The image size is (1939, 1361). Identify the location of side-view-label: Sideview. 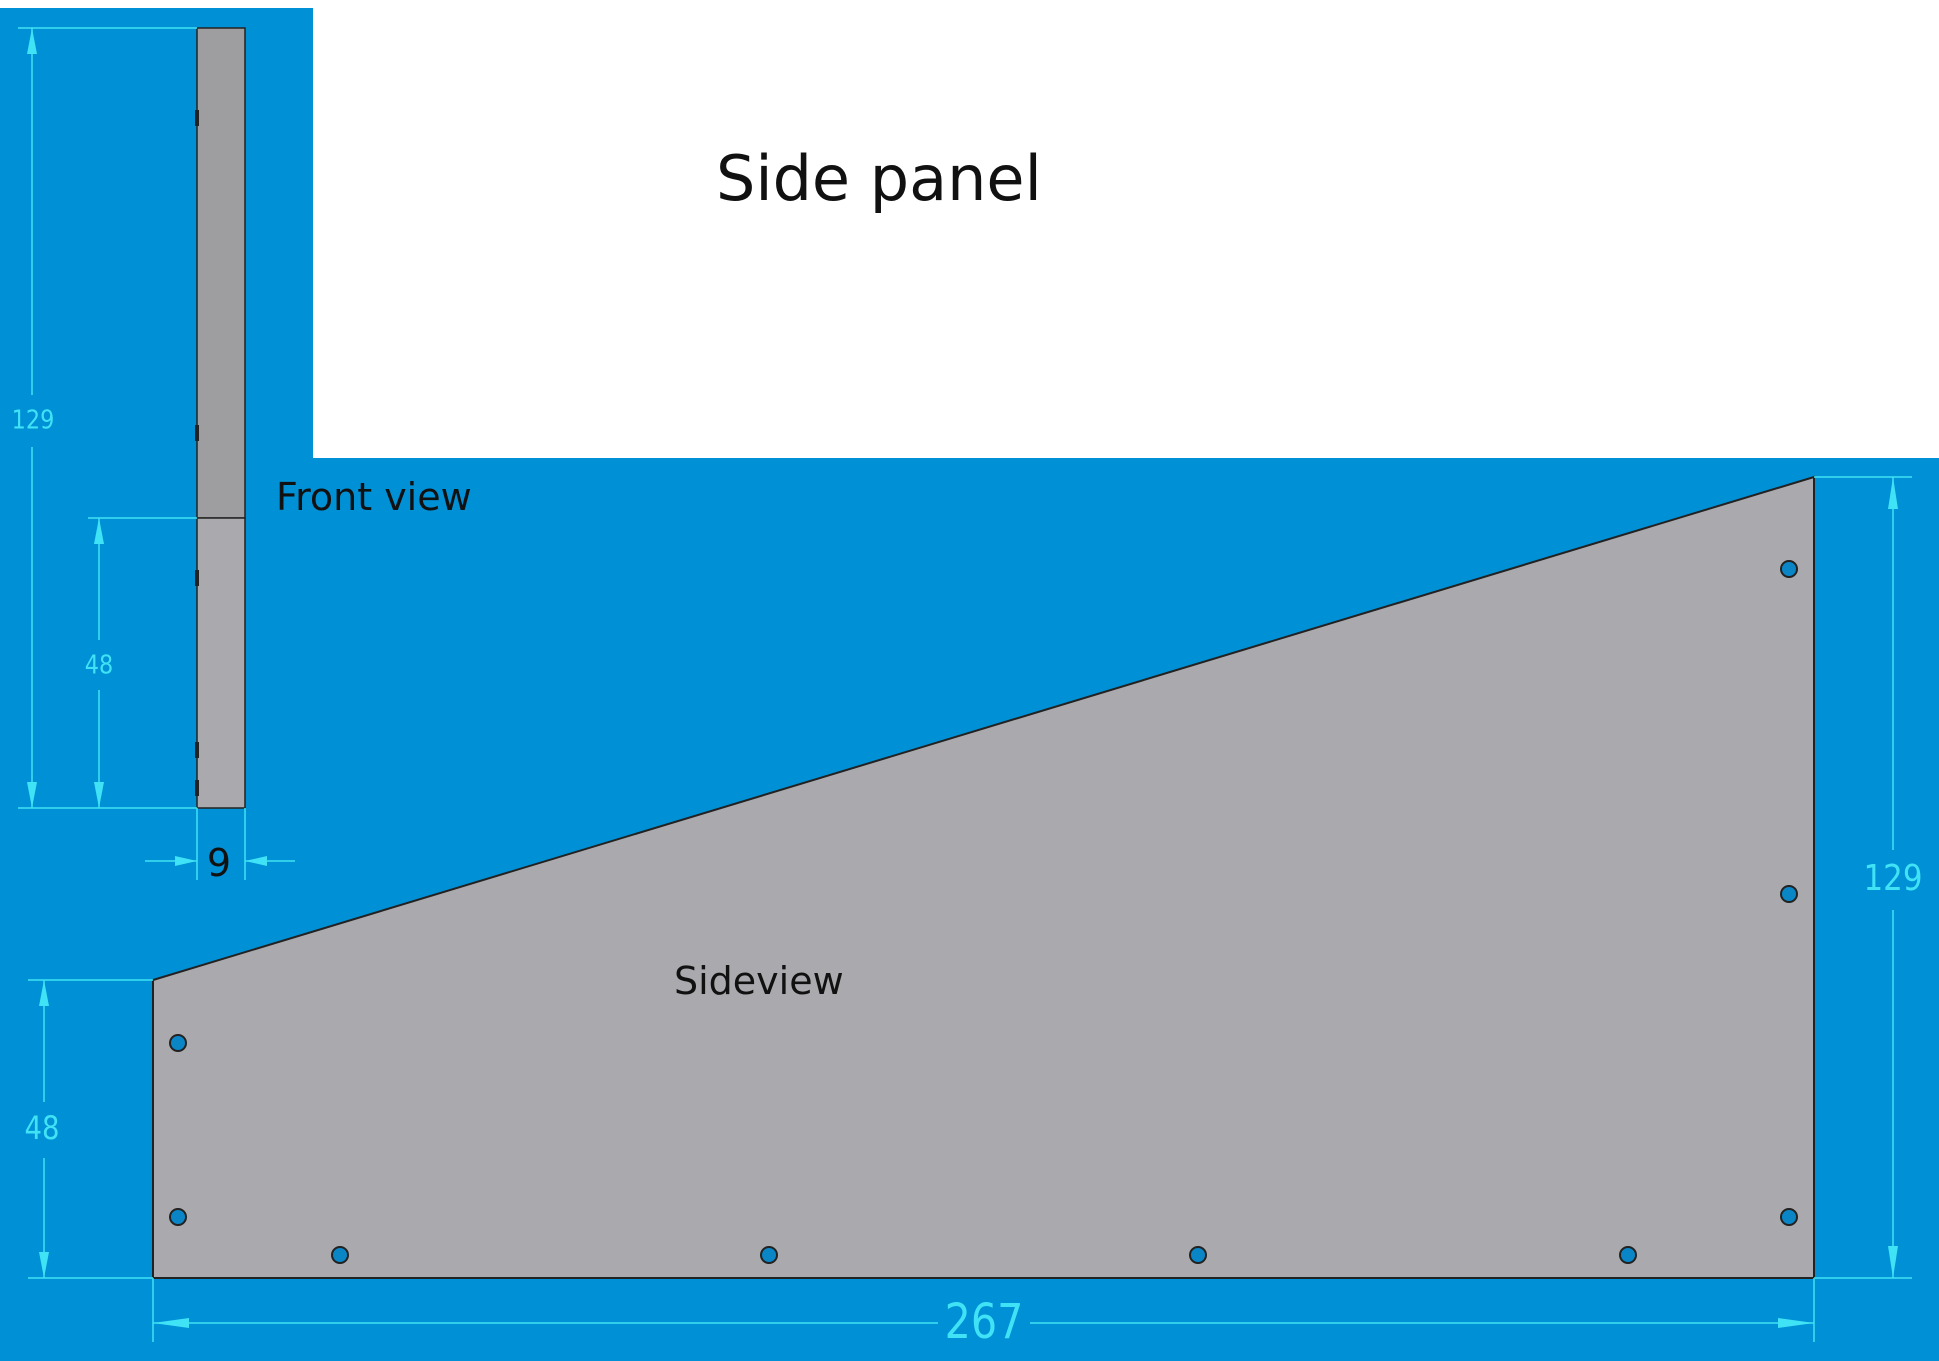
(759, 981).